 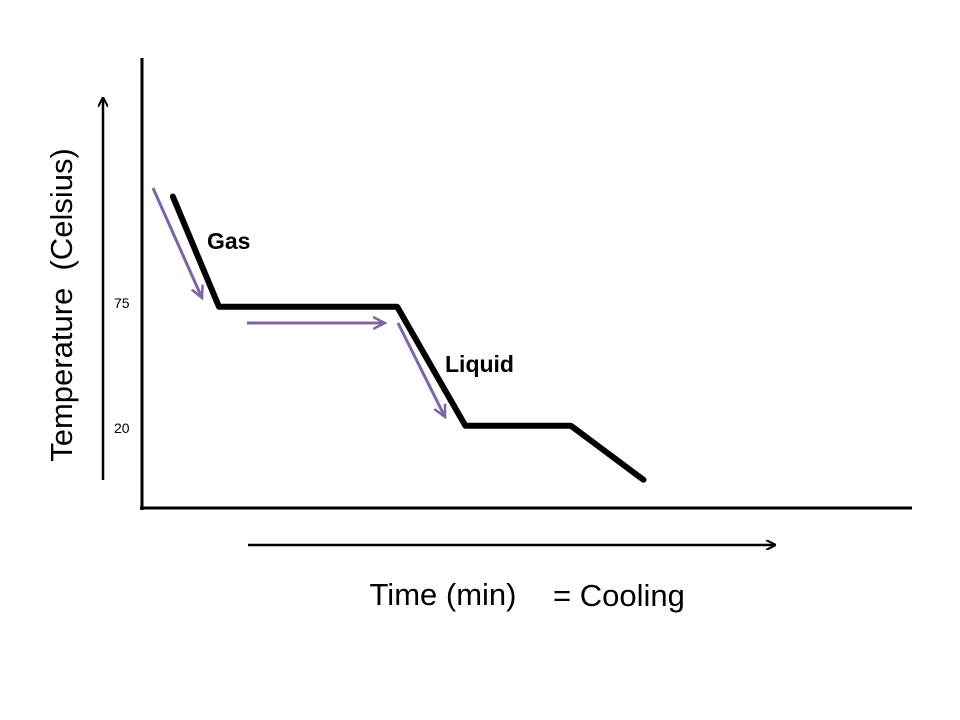 What do you see at coordinates (619, 595) in the screenshot?
I see `cooling-note: = Cooling` at bounding box center [619, 595].